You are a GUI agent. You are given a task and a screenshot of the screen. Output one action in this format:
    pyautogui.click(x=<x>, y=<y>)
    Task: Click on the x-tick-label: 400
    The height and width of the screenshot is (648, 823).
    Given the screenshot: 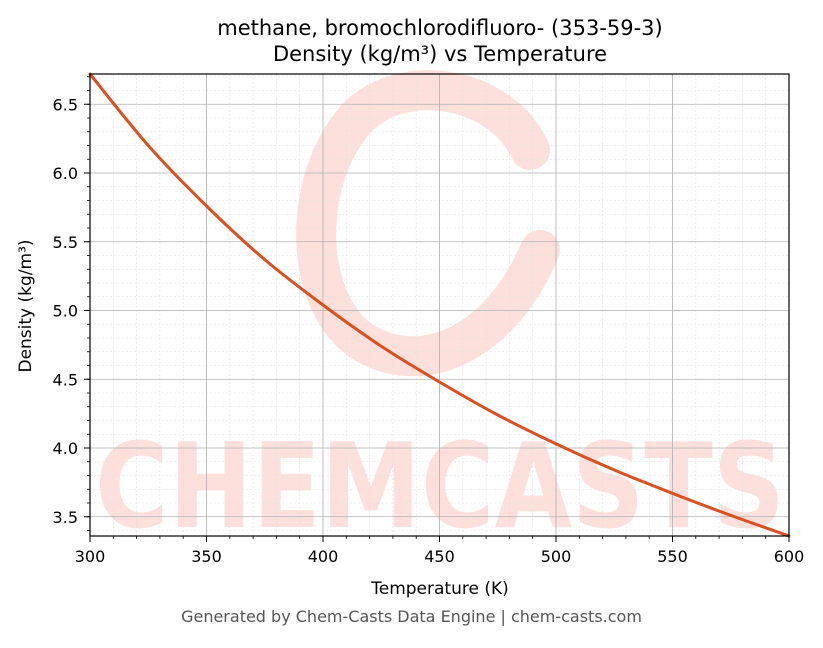 What is the action you would take?
    pyautogui.click(x=323, y=556)
    